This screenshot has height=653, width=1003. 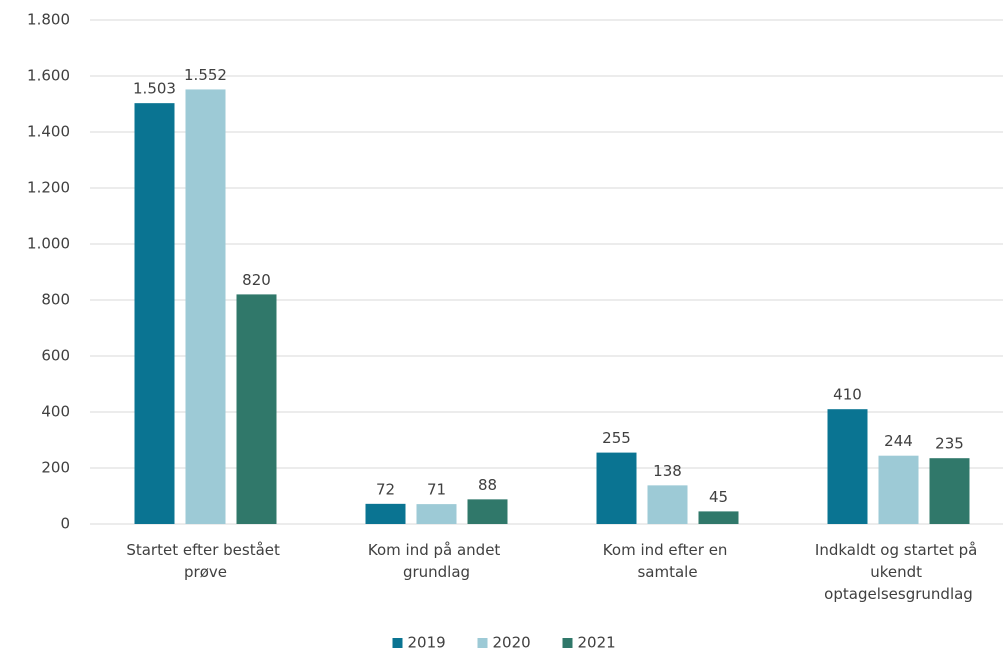 What do you see at coordinates (898, 441) in the screenshot?
I see `value-label: 244` at bounding box center [898, 441].